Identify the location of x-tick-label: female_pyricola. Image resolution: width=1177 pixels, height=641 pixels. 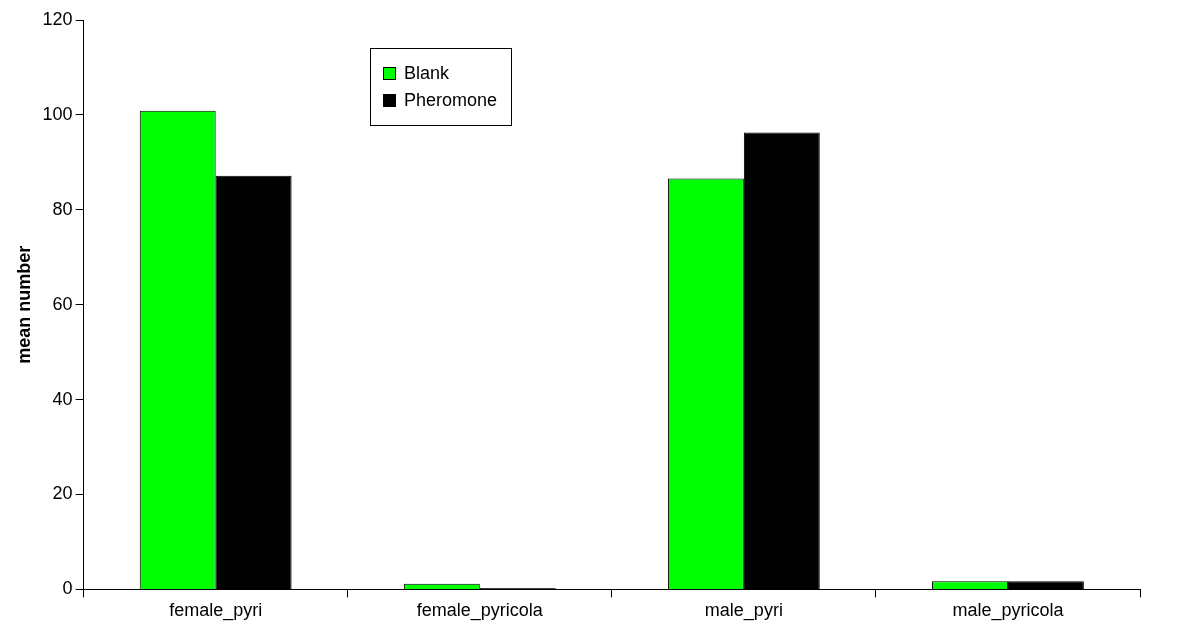
(480, 611).